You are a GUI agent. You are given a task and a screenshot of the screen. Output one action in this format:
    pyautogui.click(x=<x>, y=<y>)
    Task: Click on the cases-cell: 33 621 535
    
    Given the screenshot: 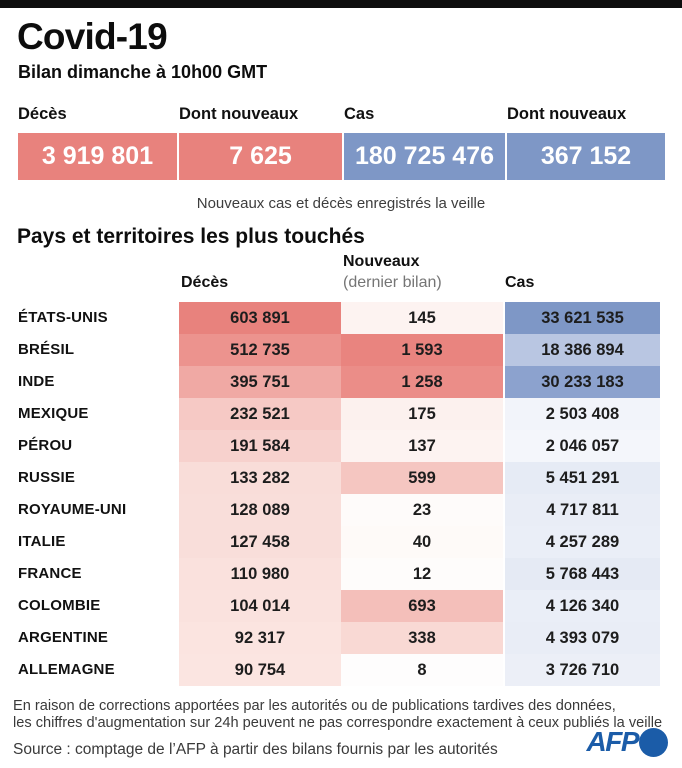 What is the action you would take?
    pyautogui.click(x=582, y=318)
    